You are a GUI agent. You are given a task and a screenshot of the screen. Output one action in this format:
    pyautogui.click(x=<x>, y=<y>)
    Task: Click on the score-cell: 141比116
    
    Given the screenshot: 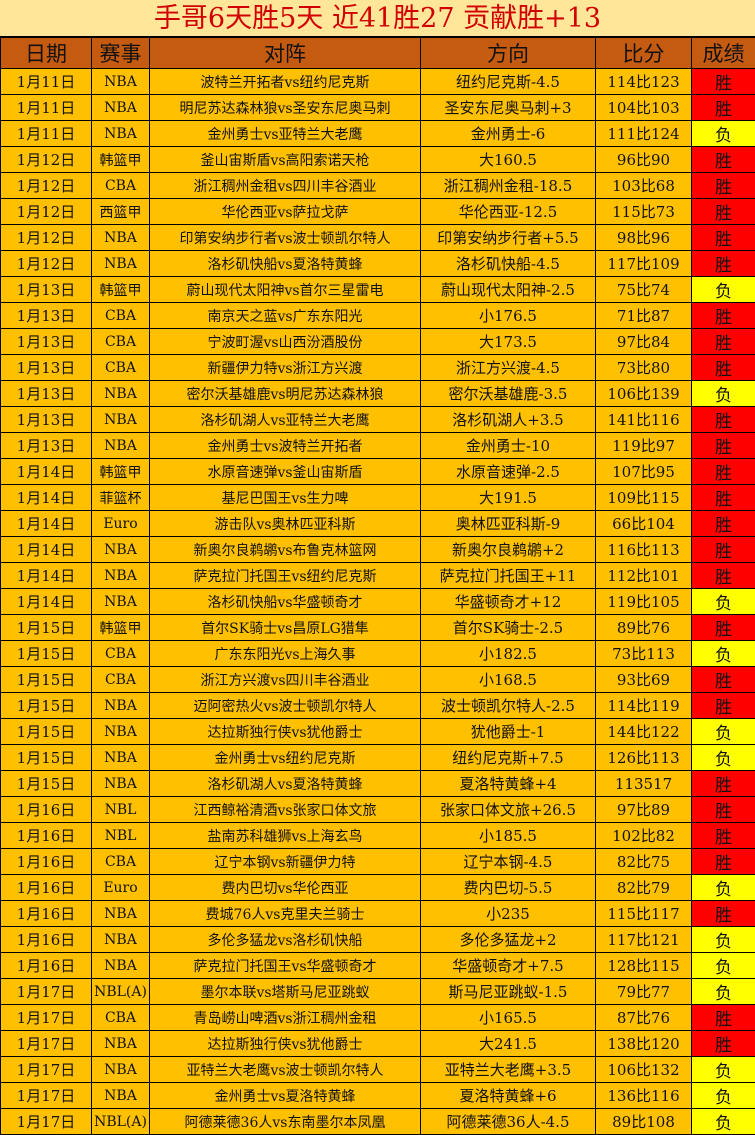 What is the action you would take?
    pyautogui.click(x=644, y=420)
    